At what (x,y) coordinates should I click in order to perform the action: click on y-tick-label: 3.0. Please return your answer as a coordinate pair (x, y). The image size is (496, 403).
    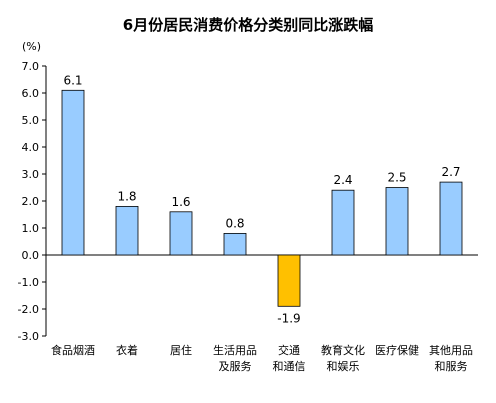
    Looking at the image, I should click on (31, 174).